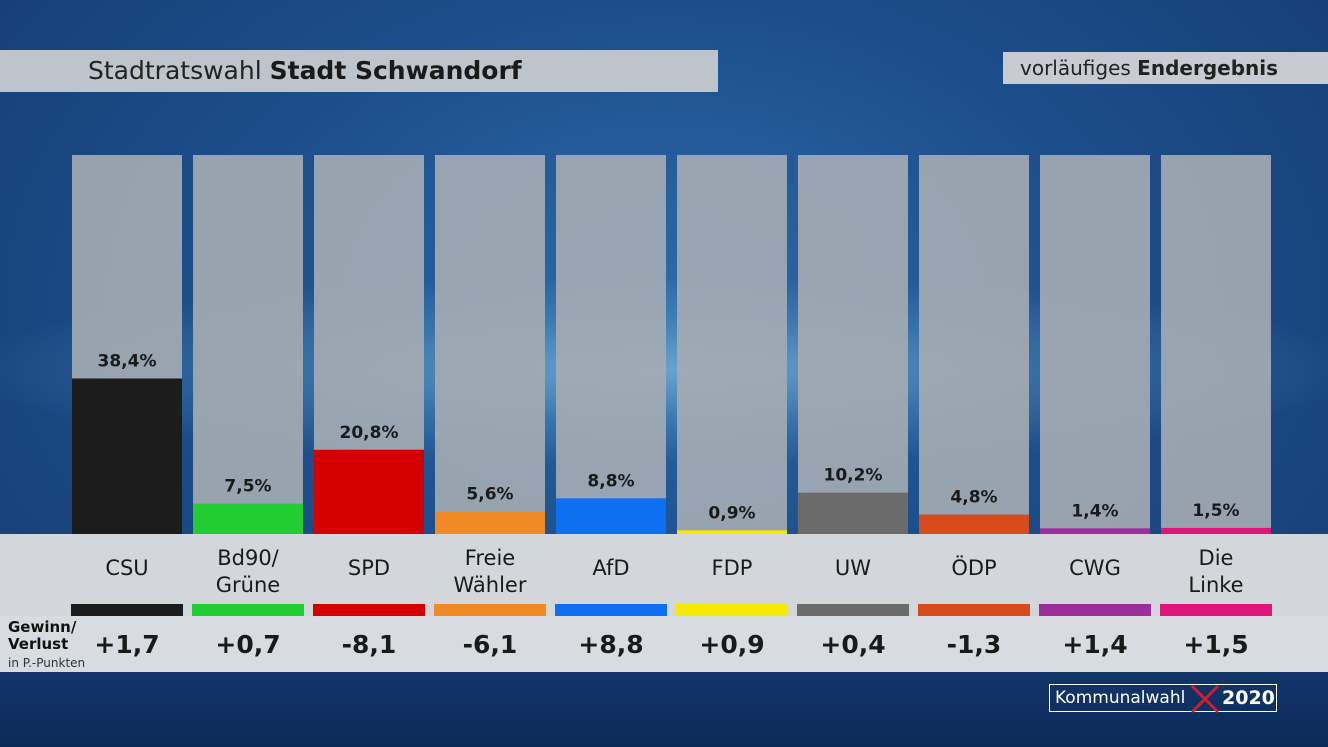 The image size is (1328, 747). What do you see at coordinates (1215, 585) in the screenshot?
I see `party-label: Linke` at bounding box center [1215, 585].